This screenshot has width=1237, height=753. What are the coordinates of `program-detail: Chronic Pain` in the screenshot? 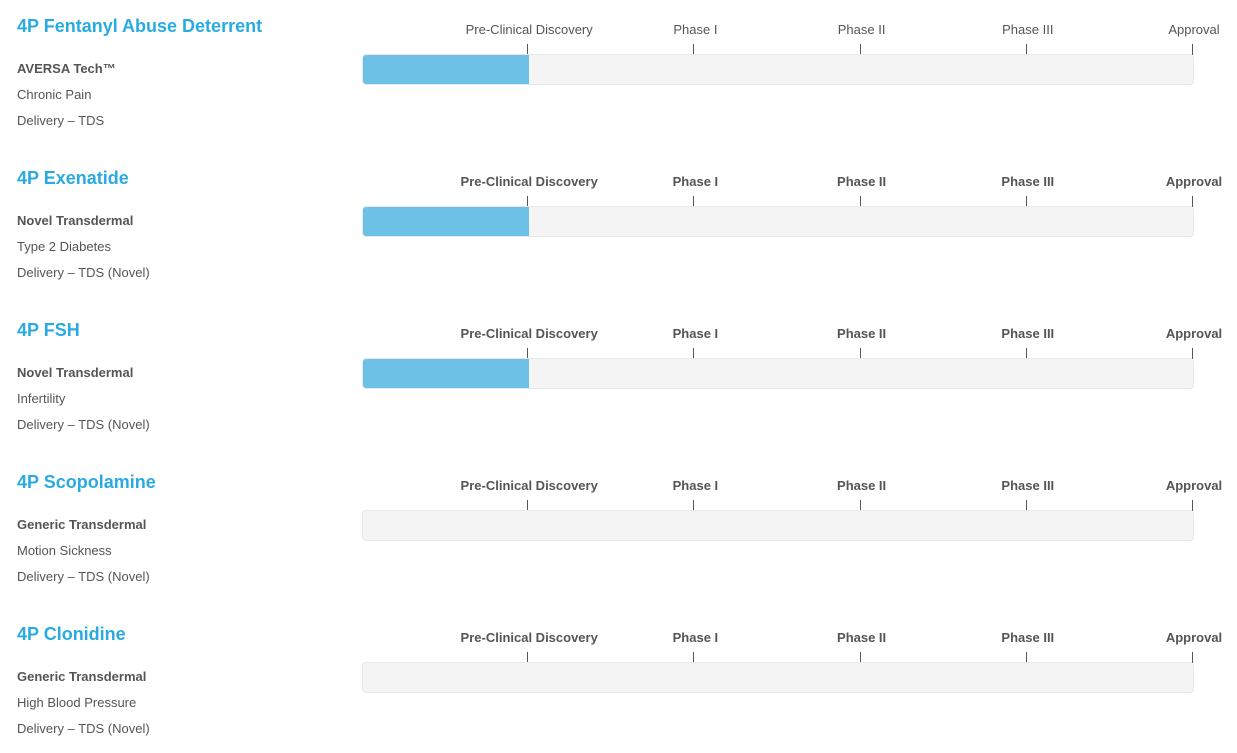 It's located at (54, 94).